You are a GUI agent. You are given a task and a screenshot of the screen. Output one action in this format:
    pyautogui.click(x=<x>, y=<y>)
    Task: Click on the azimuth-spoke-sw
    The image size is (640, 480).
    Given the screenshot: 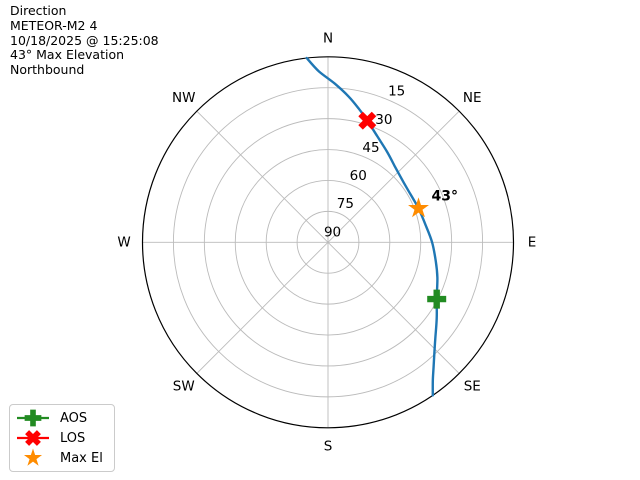 What is the action you would take?
    pyautogui.click(x=262, y=307)
    